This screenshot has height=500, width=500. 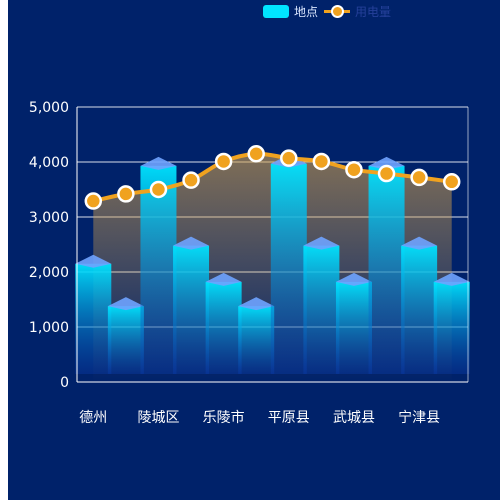 I want to click on x-tick-label: 德州, so click(x=93, y=418).